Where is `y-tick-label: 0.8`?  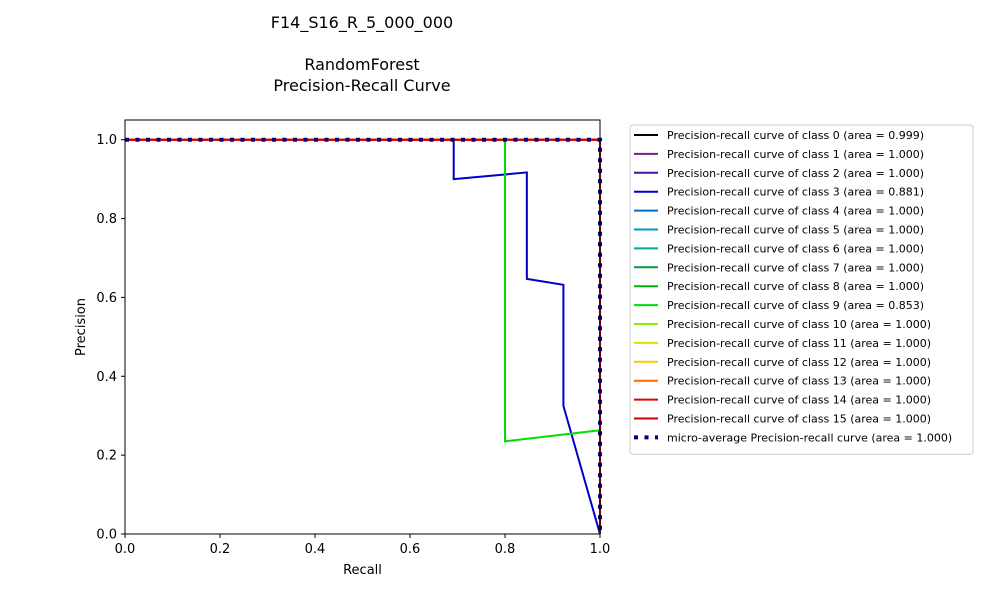 y-tick-label: 0.8 is located at coordinates (106, 219).